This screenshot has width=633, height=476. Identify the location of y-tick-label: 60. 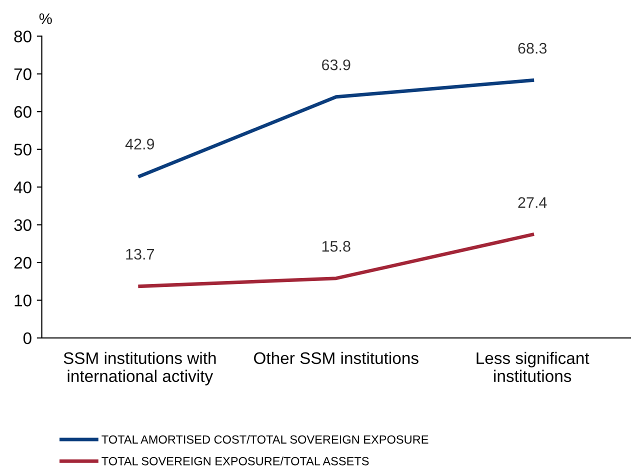
(23, 112).